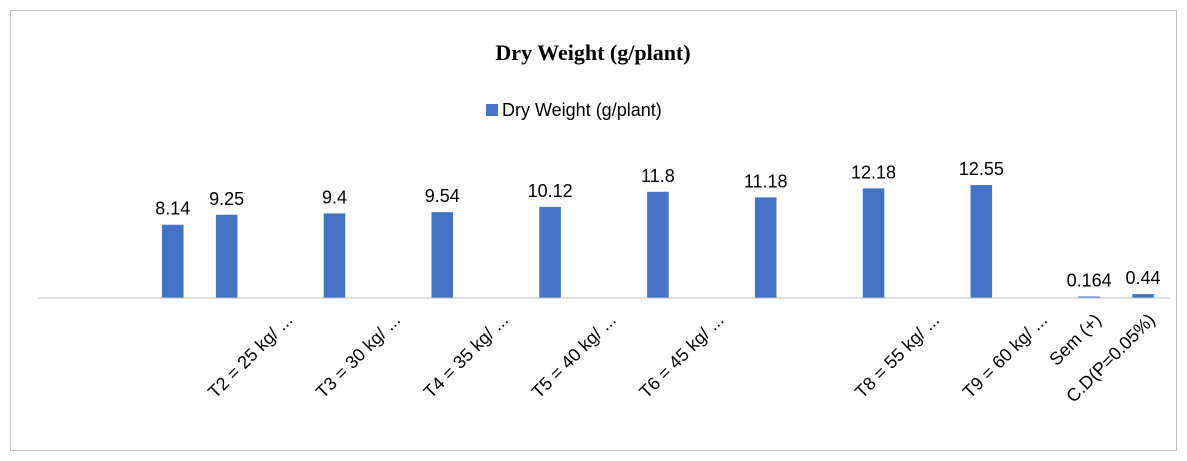 Image resolution: width=1187 pixels, height=461 pixels. Describe the element at coordinates (658, 176) in the screenshot. I see `data-label: 11.8` at that location.